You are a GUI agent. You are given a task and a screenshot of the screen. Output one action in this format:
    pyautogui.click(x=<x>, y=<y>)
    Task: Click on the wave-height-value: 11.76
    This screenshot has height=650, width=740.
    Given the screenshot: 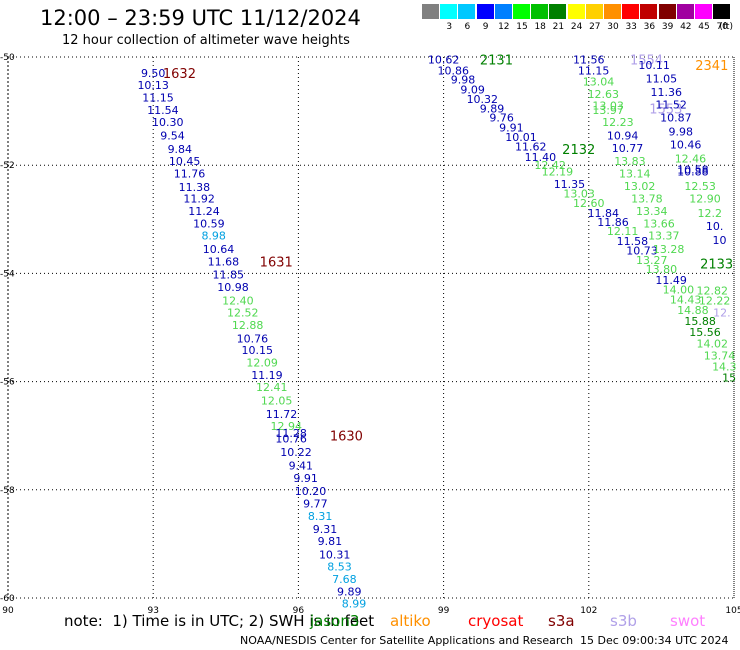 What is the action you would take?
    pyautogui.click(x=190, y=173)
    